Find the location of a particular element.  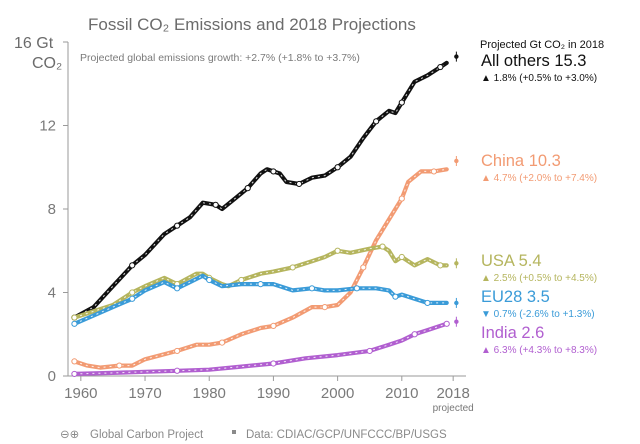

x-tick-label: 2010 is located at coordinates (401, 393).